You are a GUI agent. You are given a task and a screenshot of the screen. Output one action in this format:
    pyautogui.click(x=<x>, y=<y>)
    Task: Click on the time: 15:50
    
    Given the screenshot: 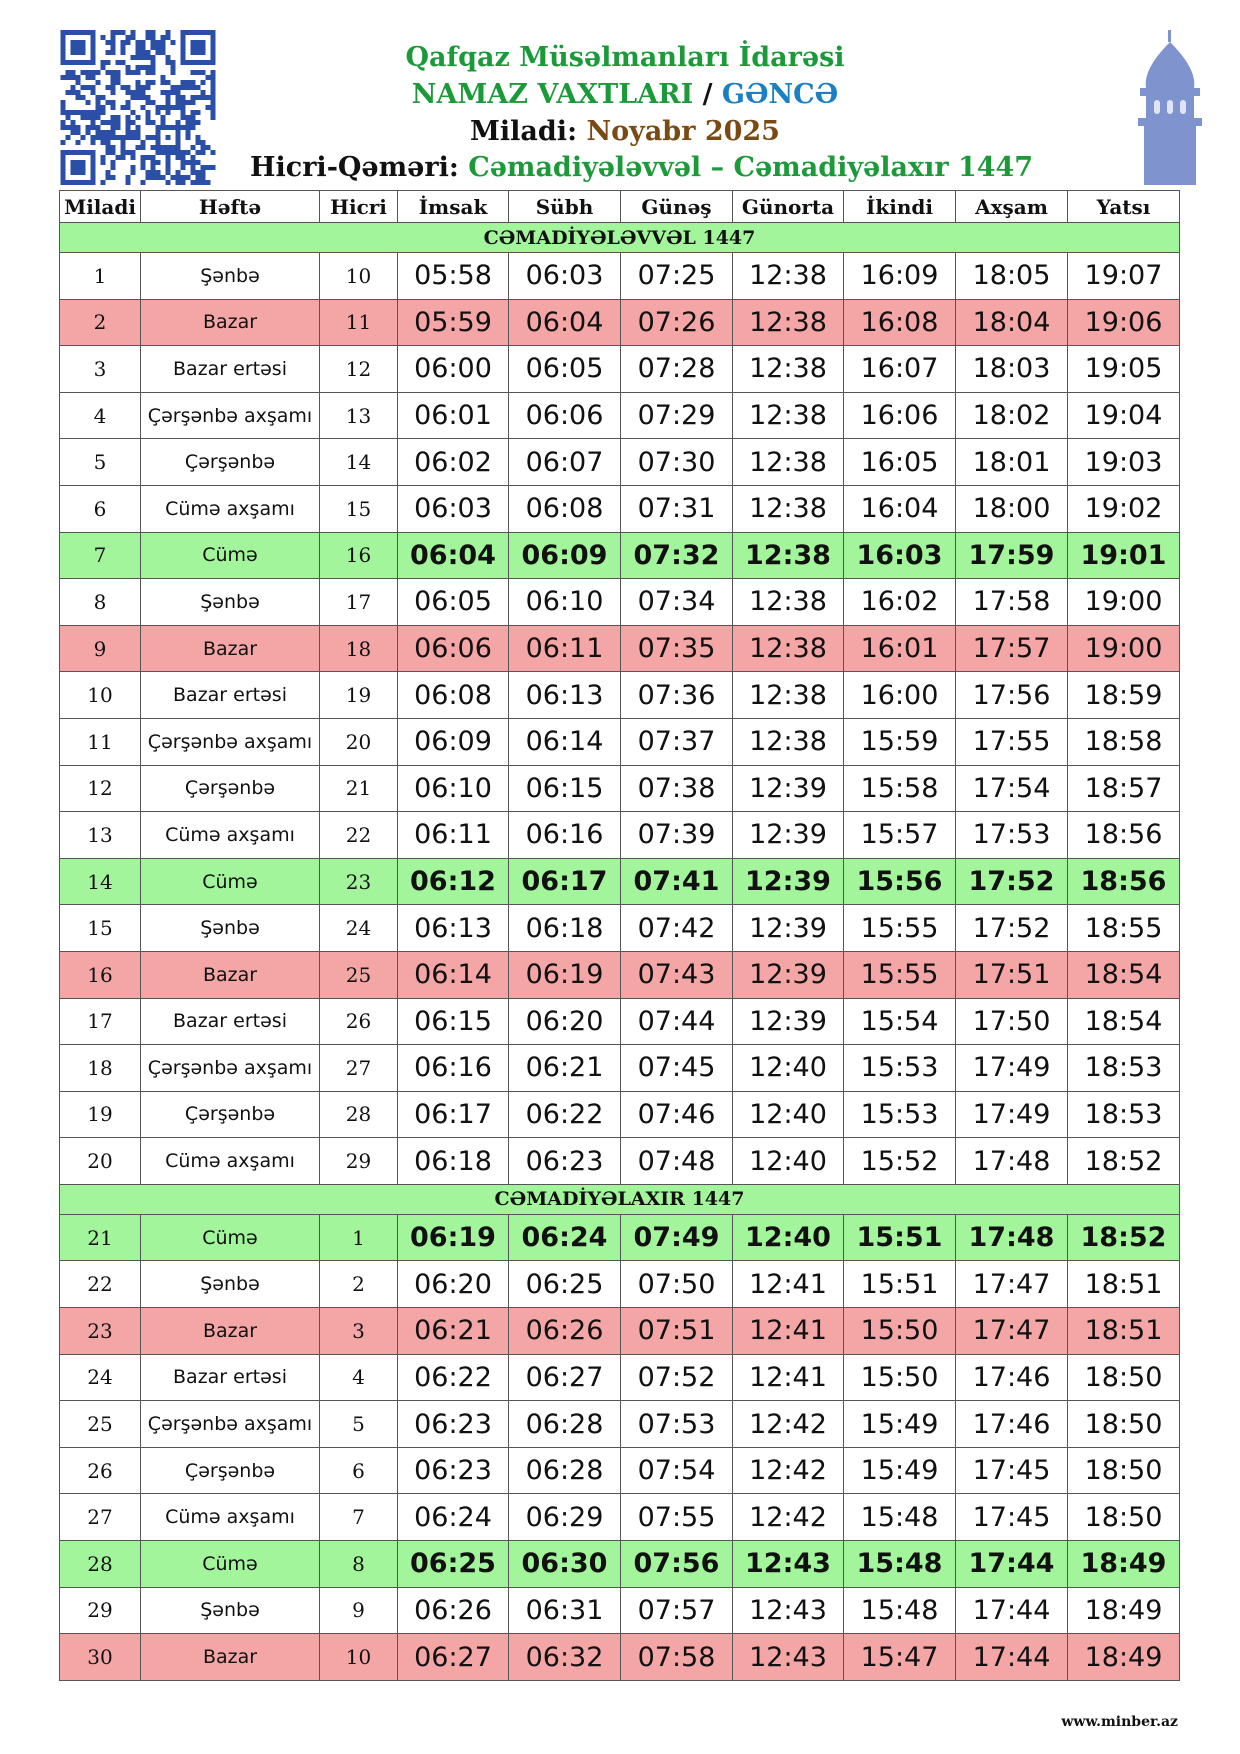 What is the action you would take?
    pyautogui.click(x=899, y=1331)
    